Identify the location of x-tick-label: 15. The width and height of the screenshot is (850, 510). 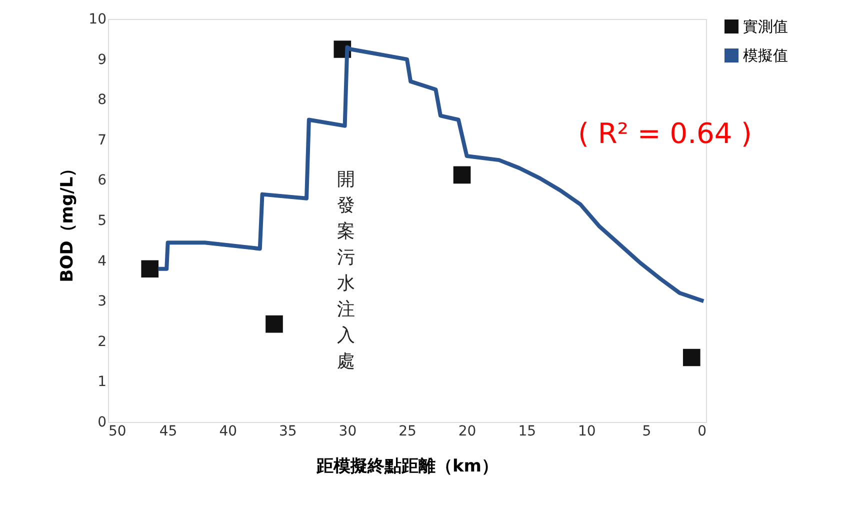
(527, 432).